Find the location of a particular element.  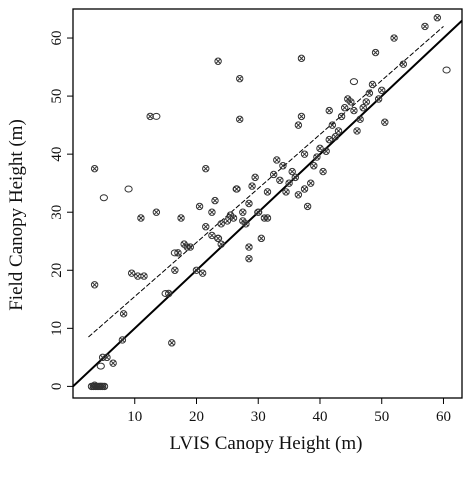

x-tick-label: 40 is located at coordinates (319, 417).